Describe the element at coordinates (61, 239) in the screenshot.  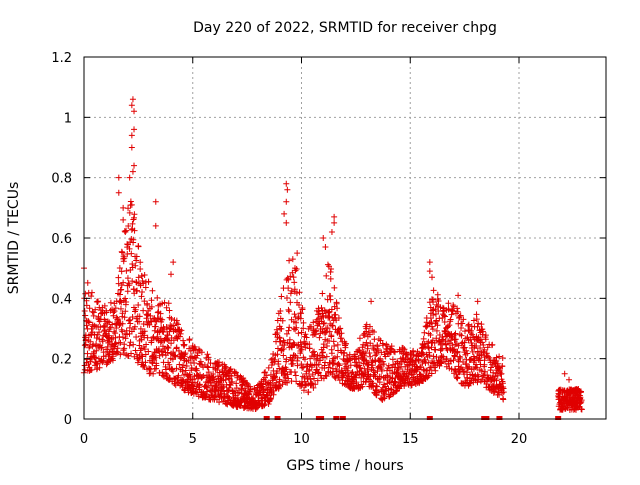
I see `y-tick-label: 0.6` at that location.